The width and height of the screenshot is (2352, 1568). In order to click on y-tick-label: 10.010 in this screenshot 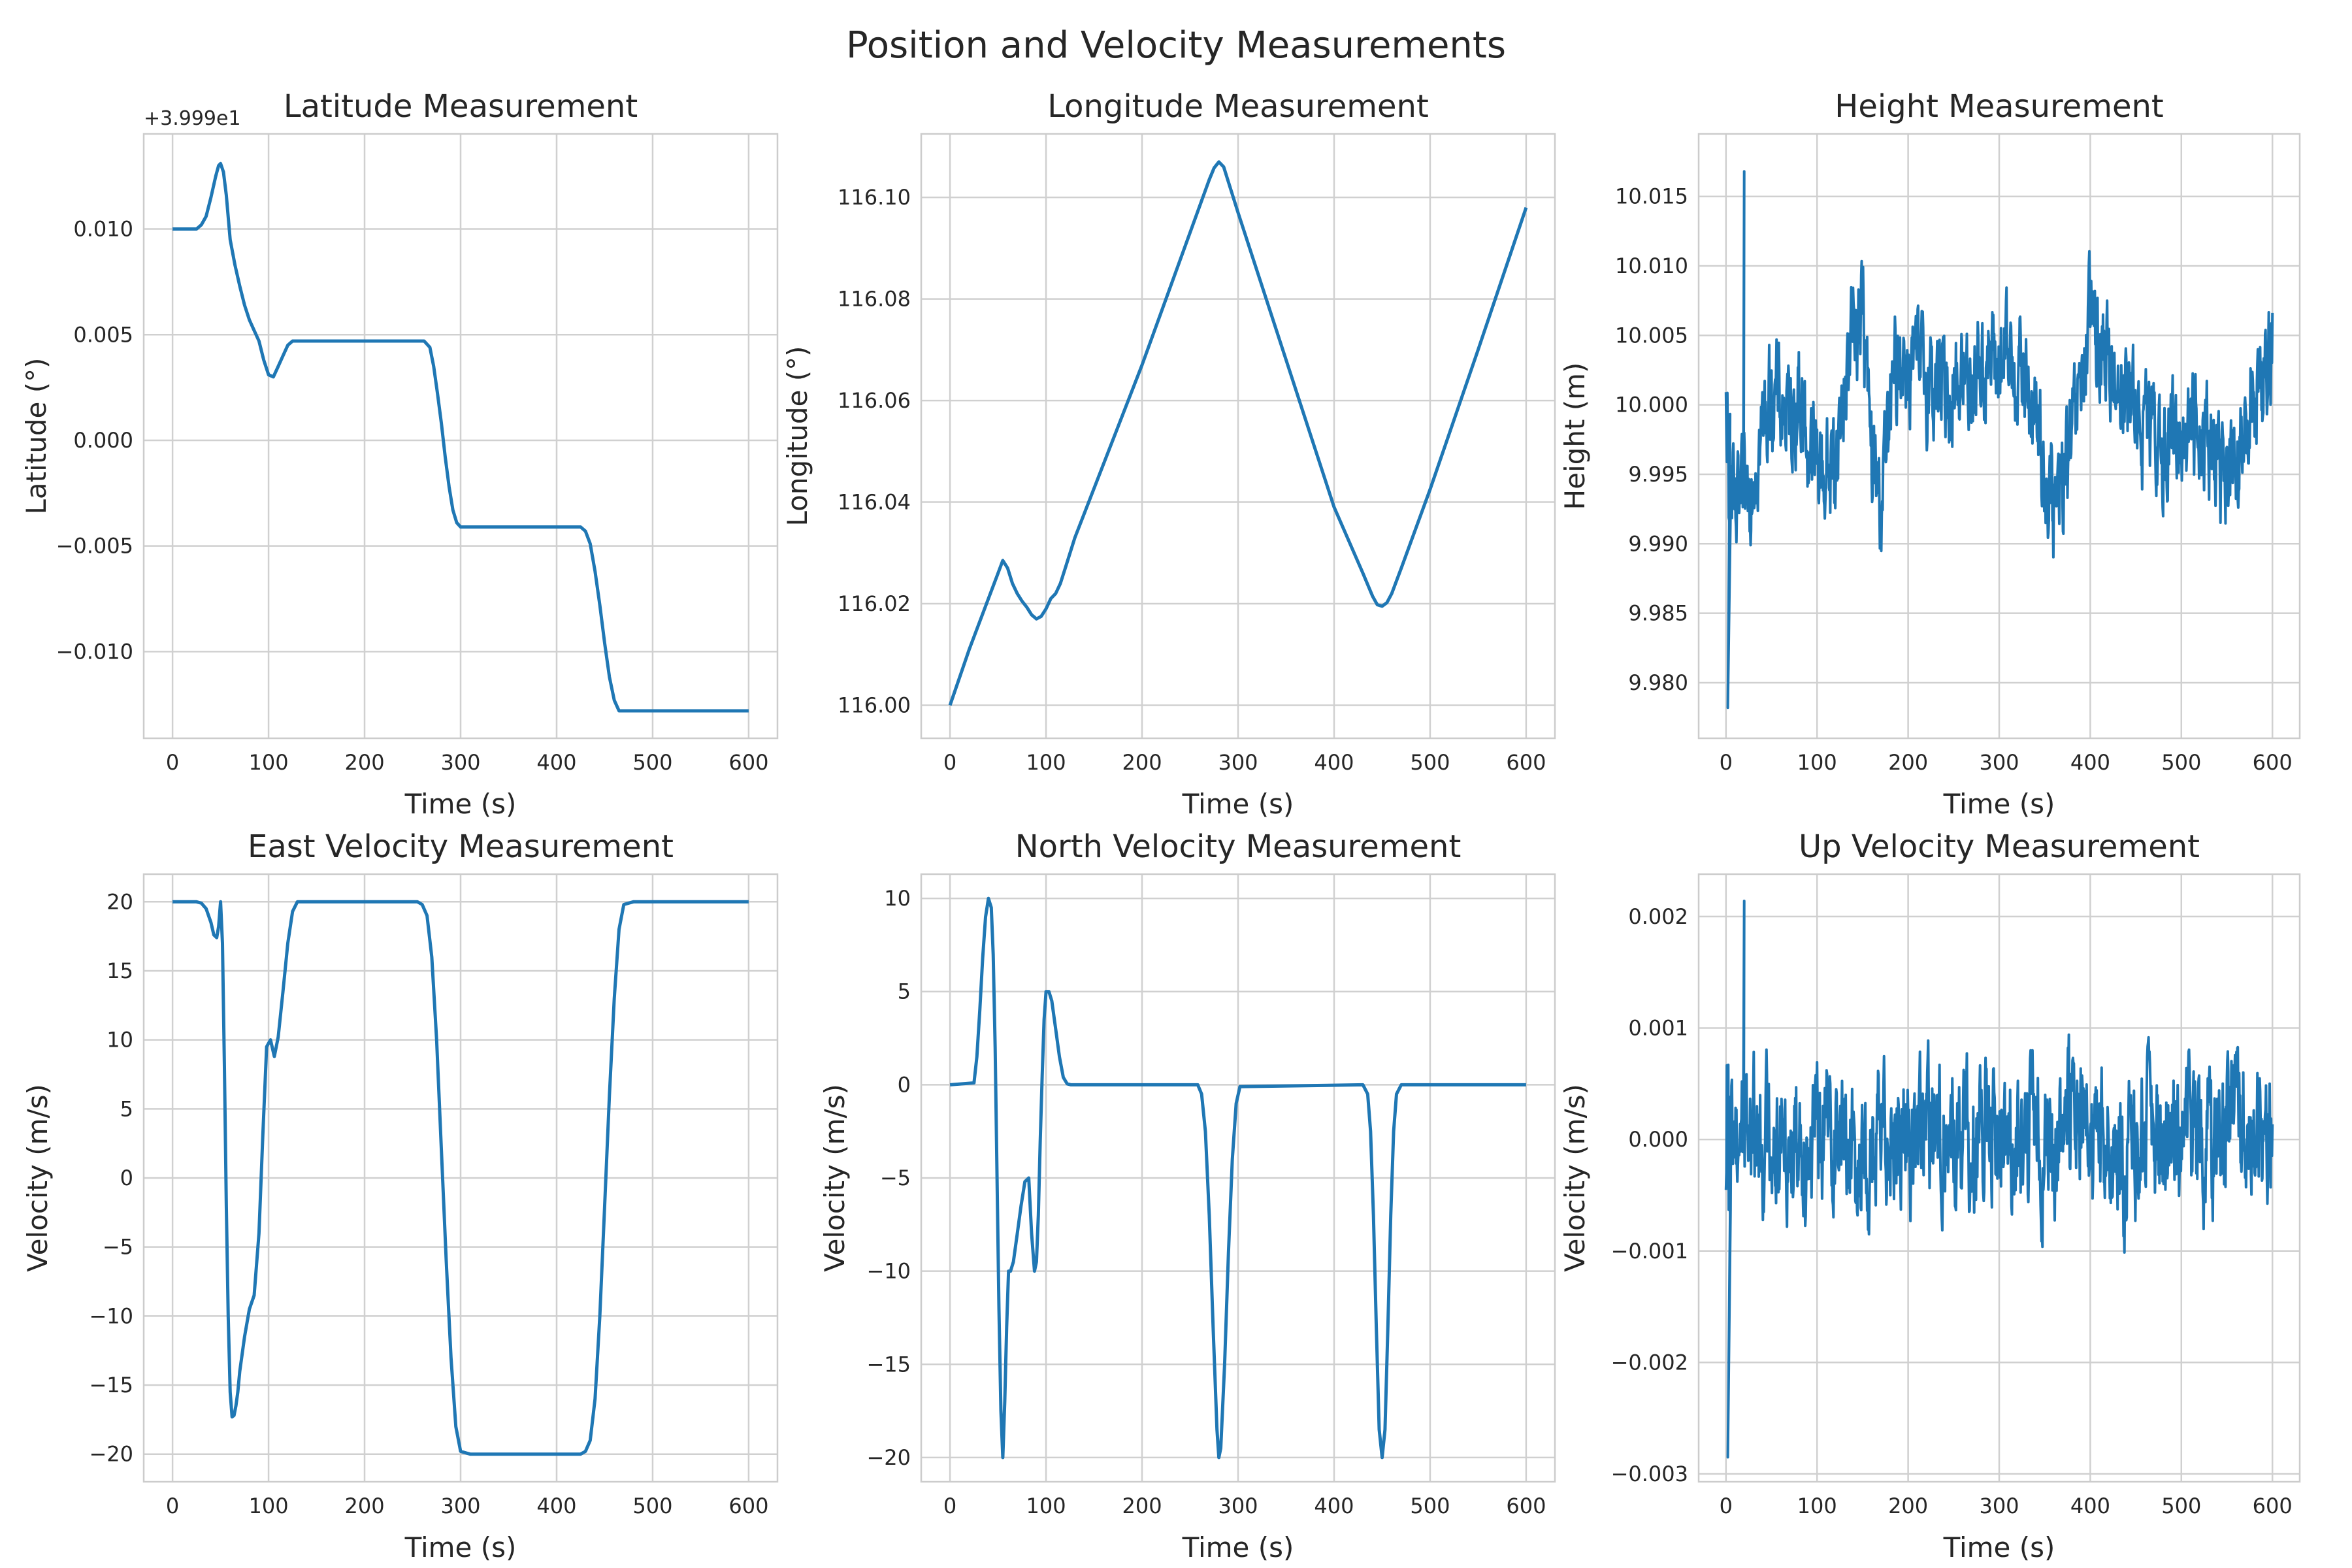, I will do `click(1651, 265)`.